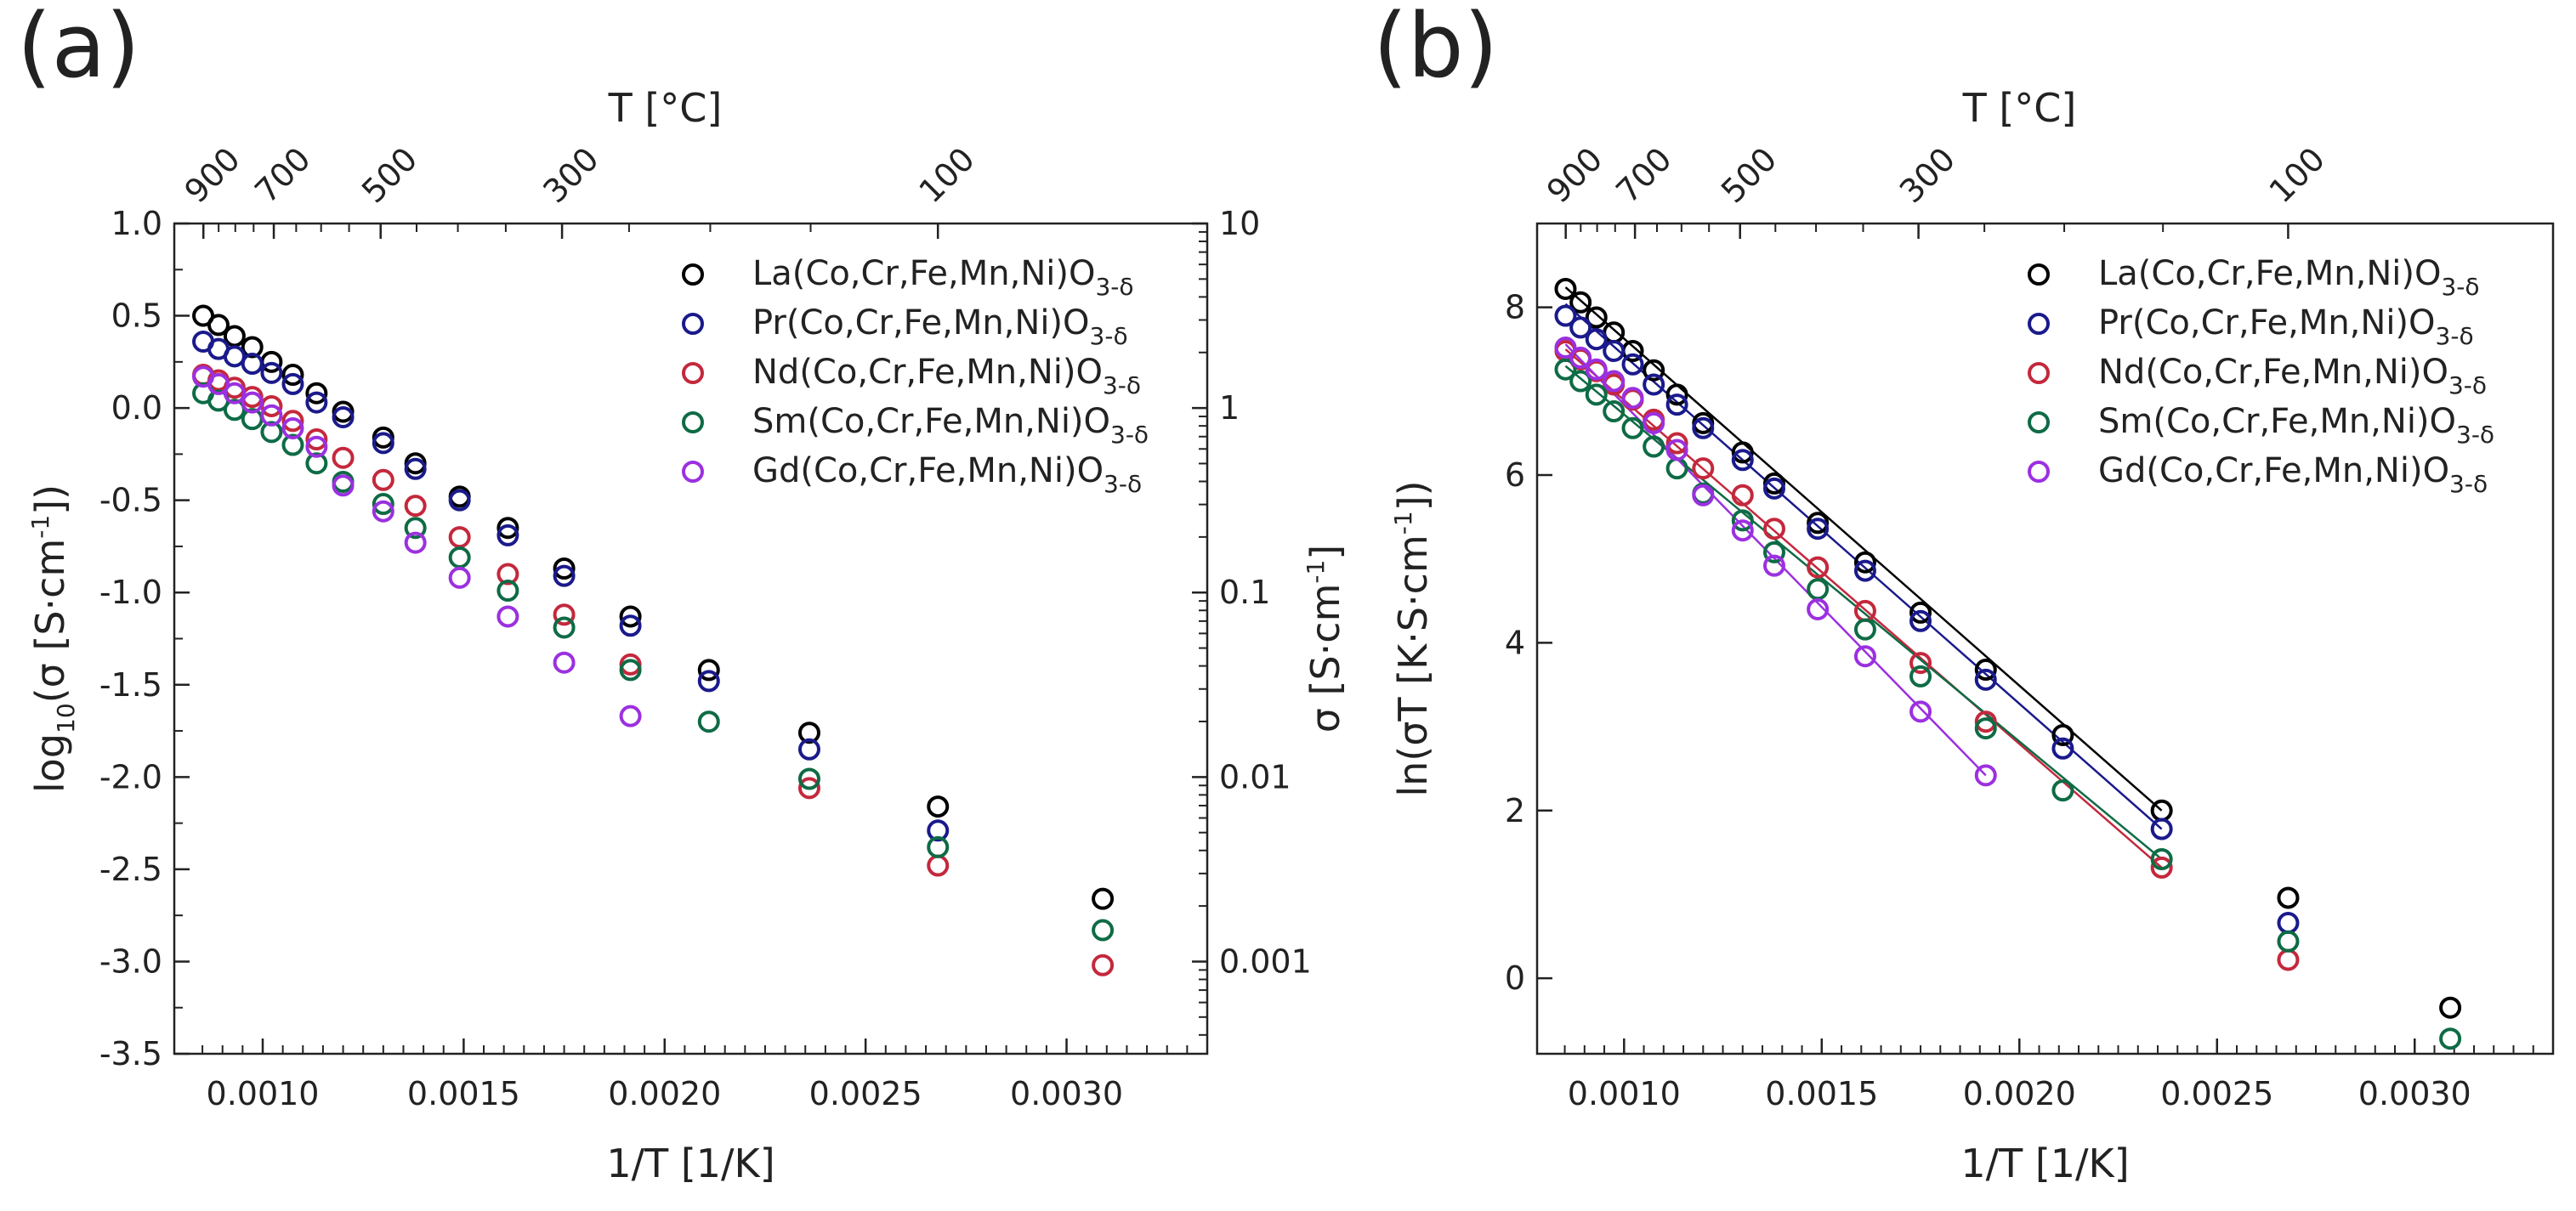 This screenshot has height=1211, width=2576. Describe the element at coordinates (464, 1093) in the screenshot. I see `x-tick-label: 0.0015` at that location.